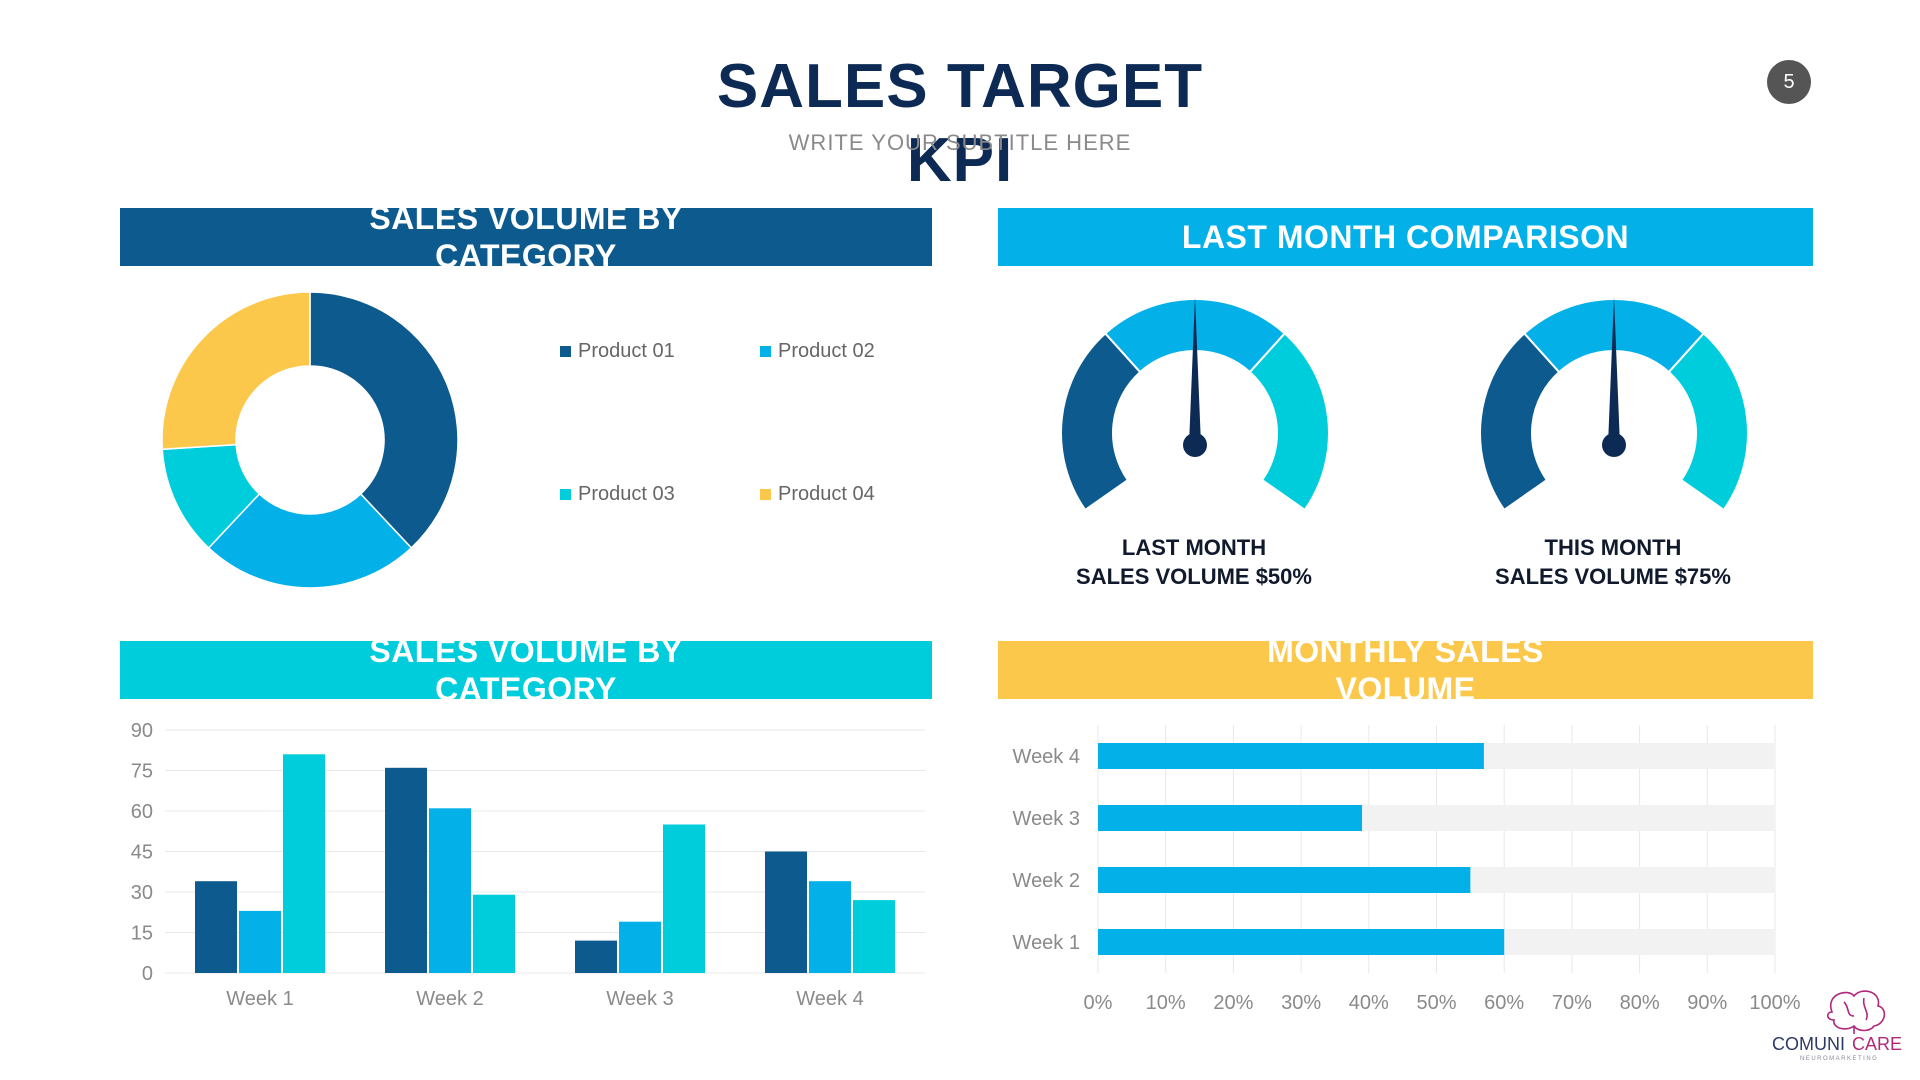 Image resolution: width=1920 pixels, height=1080 pixels. I want to click on y-tick-label: Week 2, so click(1046, 881).